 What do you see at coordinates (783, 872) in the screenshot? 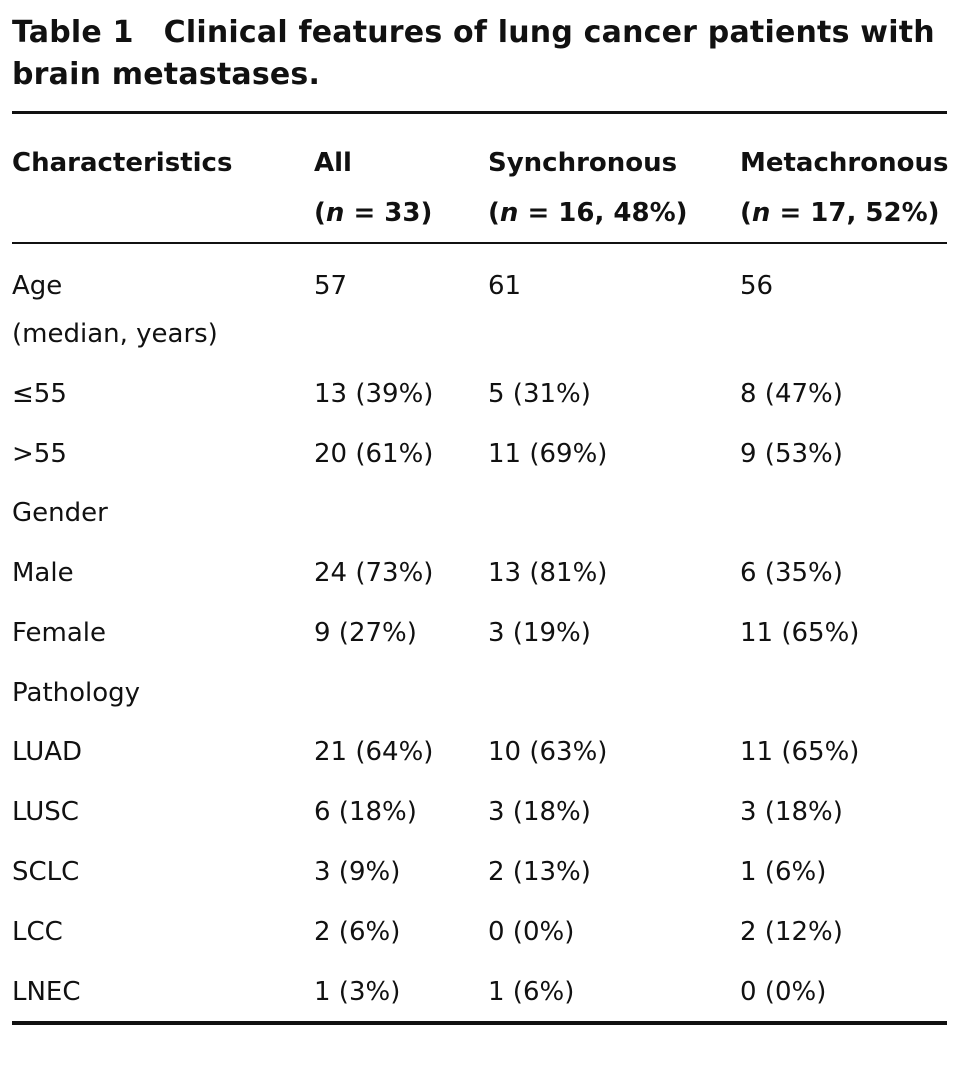
I see `cell-metachronous: 1 (6%)` at bounding box center [783, 872].